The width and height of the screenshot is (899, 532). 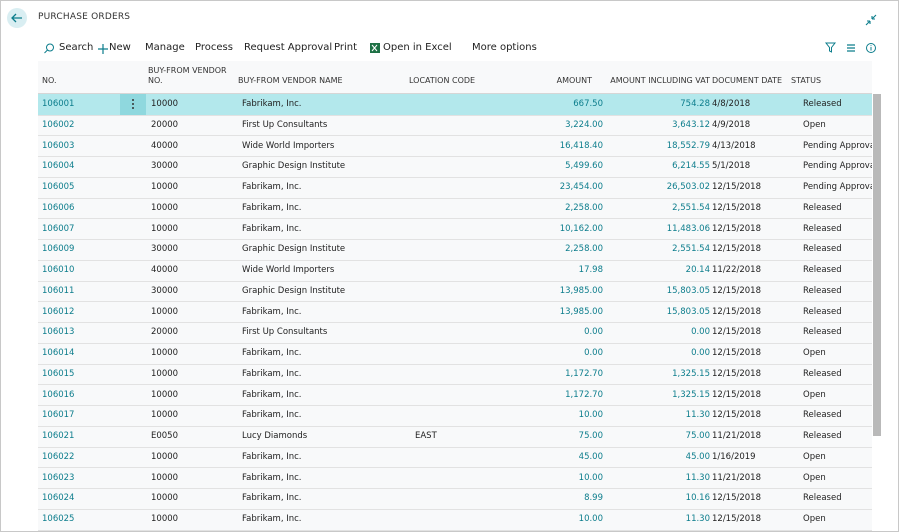 I want to click on cell: 18,552.79, so click(x=688, y=145).